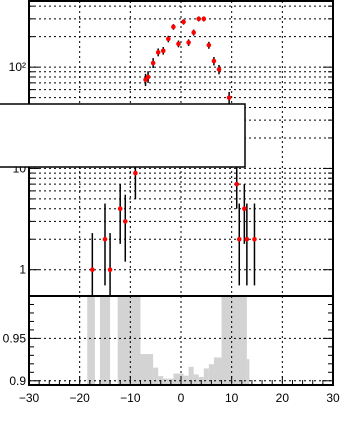 The width and height of the screenshot is (346, 423). What do you see at coordinates (29, 398) in the screenshot?
I see `lower-x-tick-label: −30` at bounding box center [29, 398].